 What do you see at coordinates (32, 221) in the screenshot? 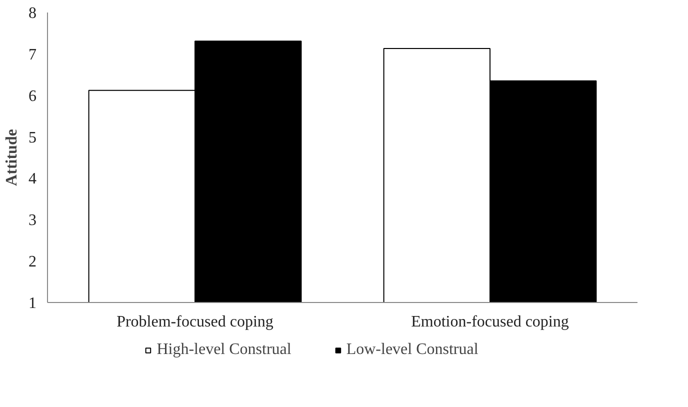
I see `y-tick-label: 3` at bounding box center [32, 221].